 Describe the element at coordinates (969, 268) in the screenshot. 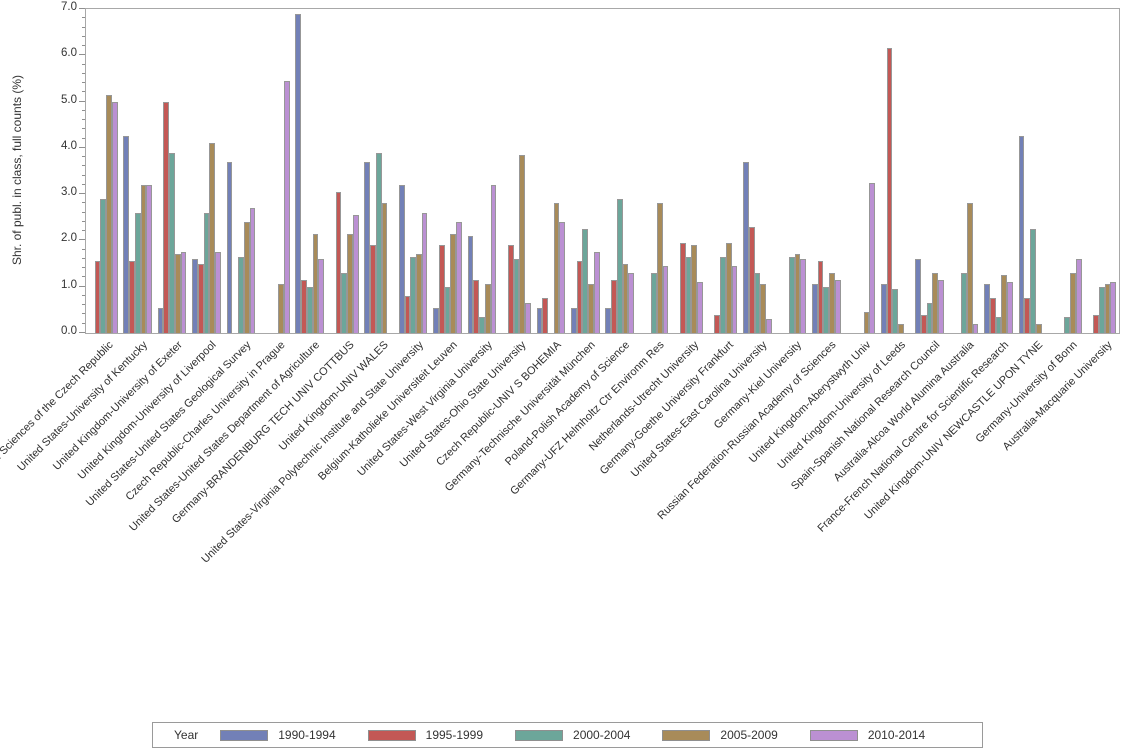

I see `bar-2005-2009-group26` at that location.